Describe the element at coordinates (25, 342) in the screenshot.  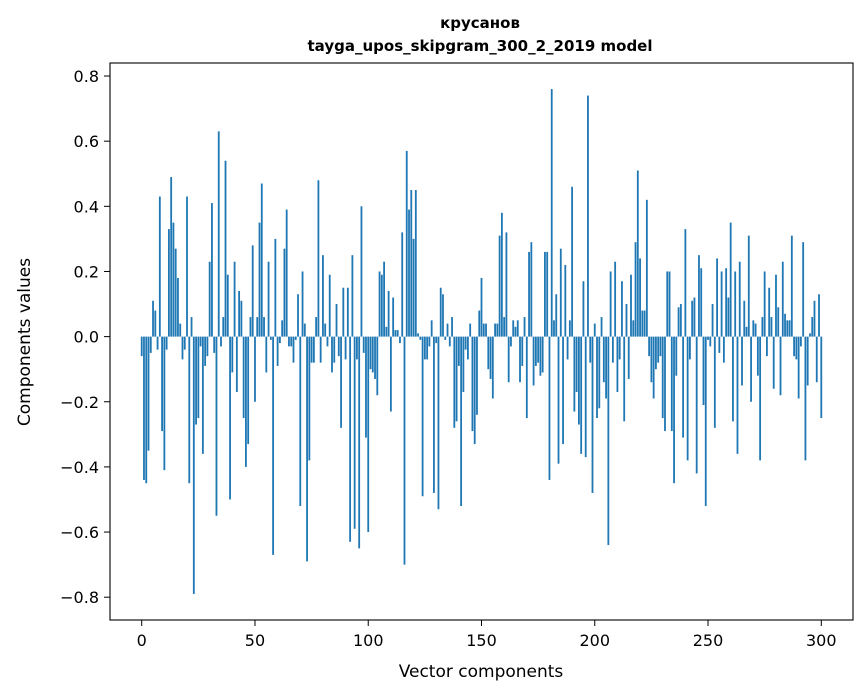
I see `y-axis-label: Components values` at that location.